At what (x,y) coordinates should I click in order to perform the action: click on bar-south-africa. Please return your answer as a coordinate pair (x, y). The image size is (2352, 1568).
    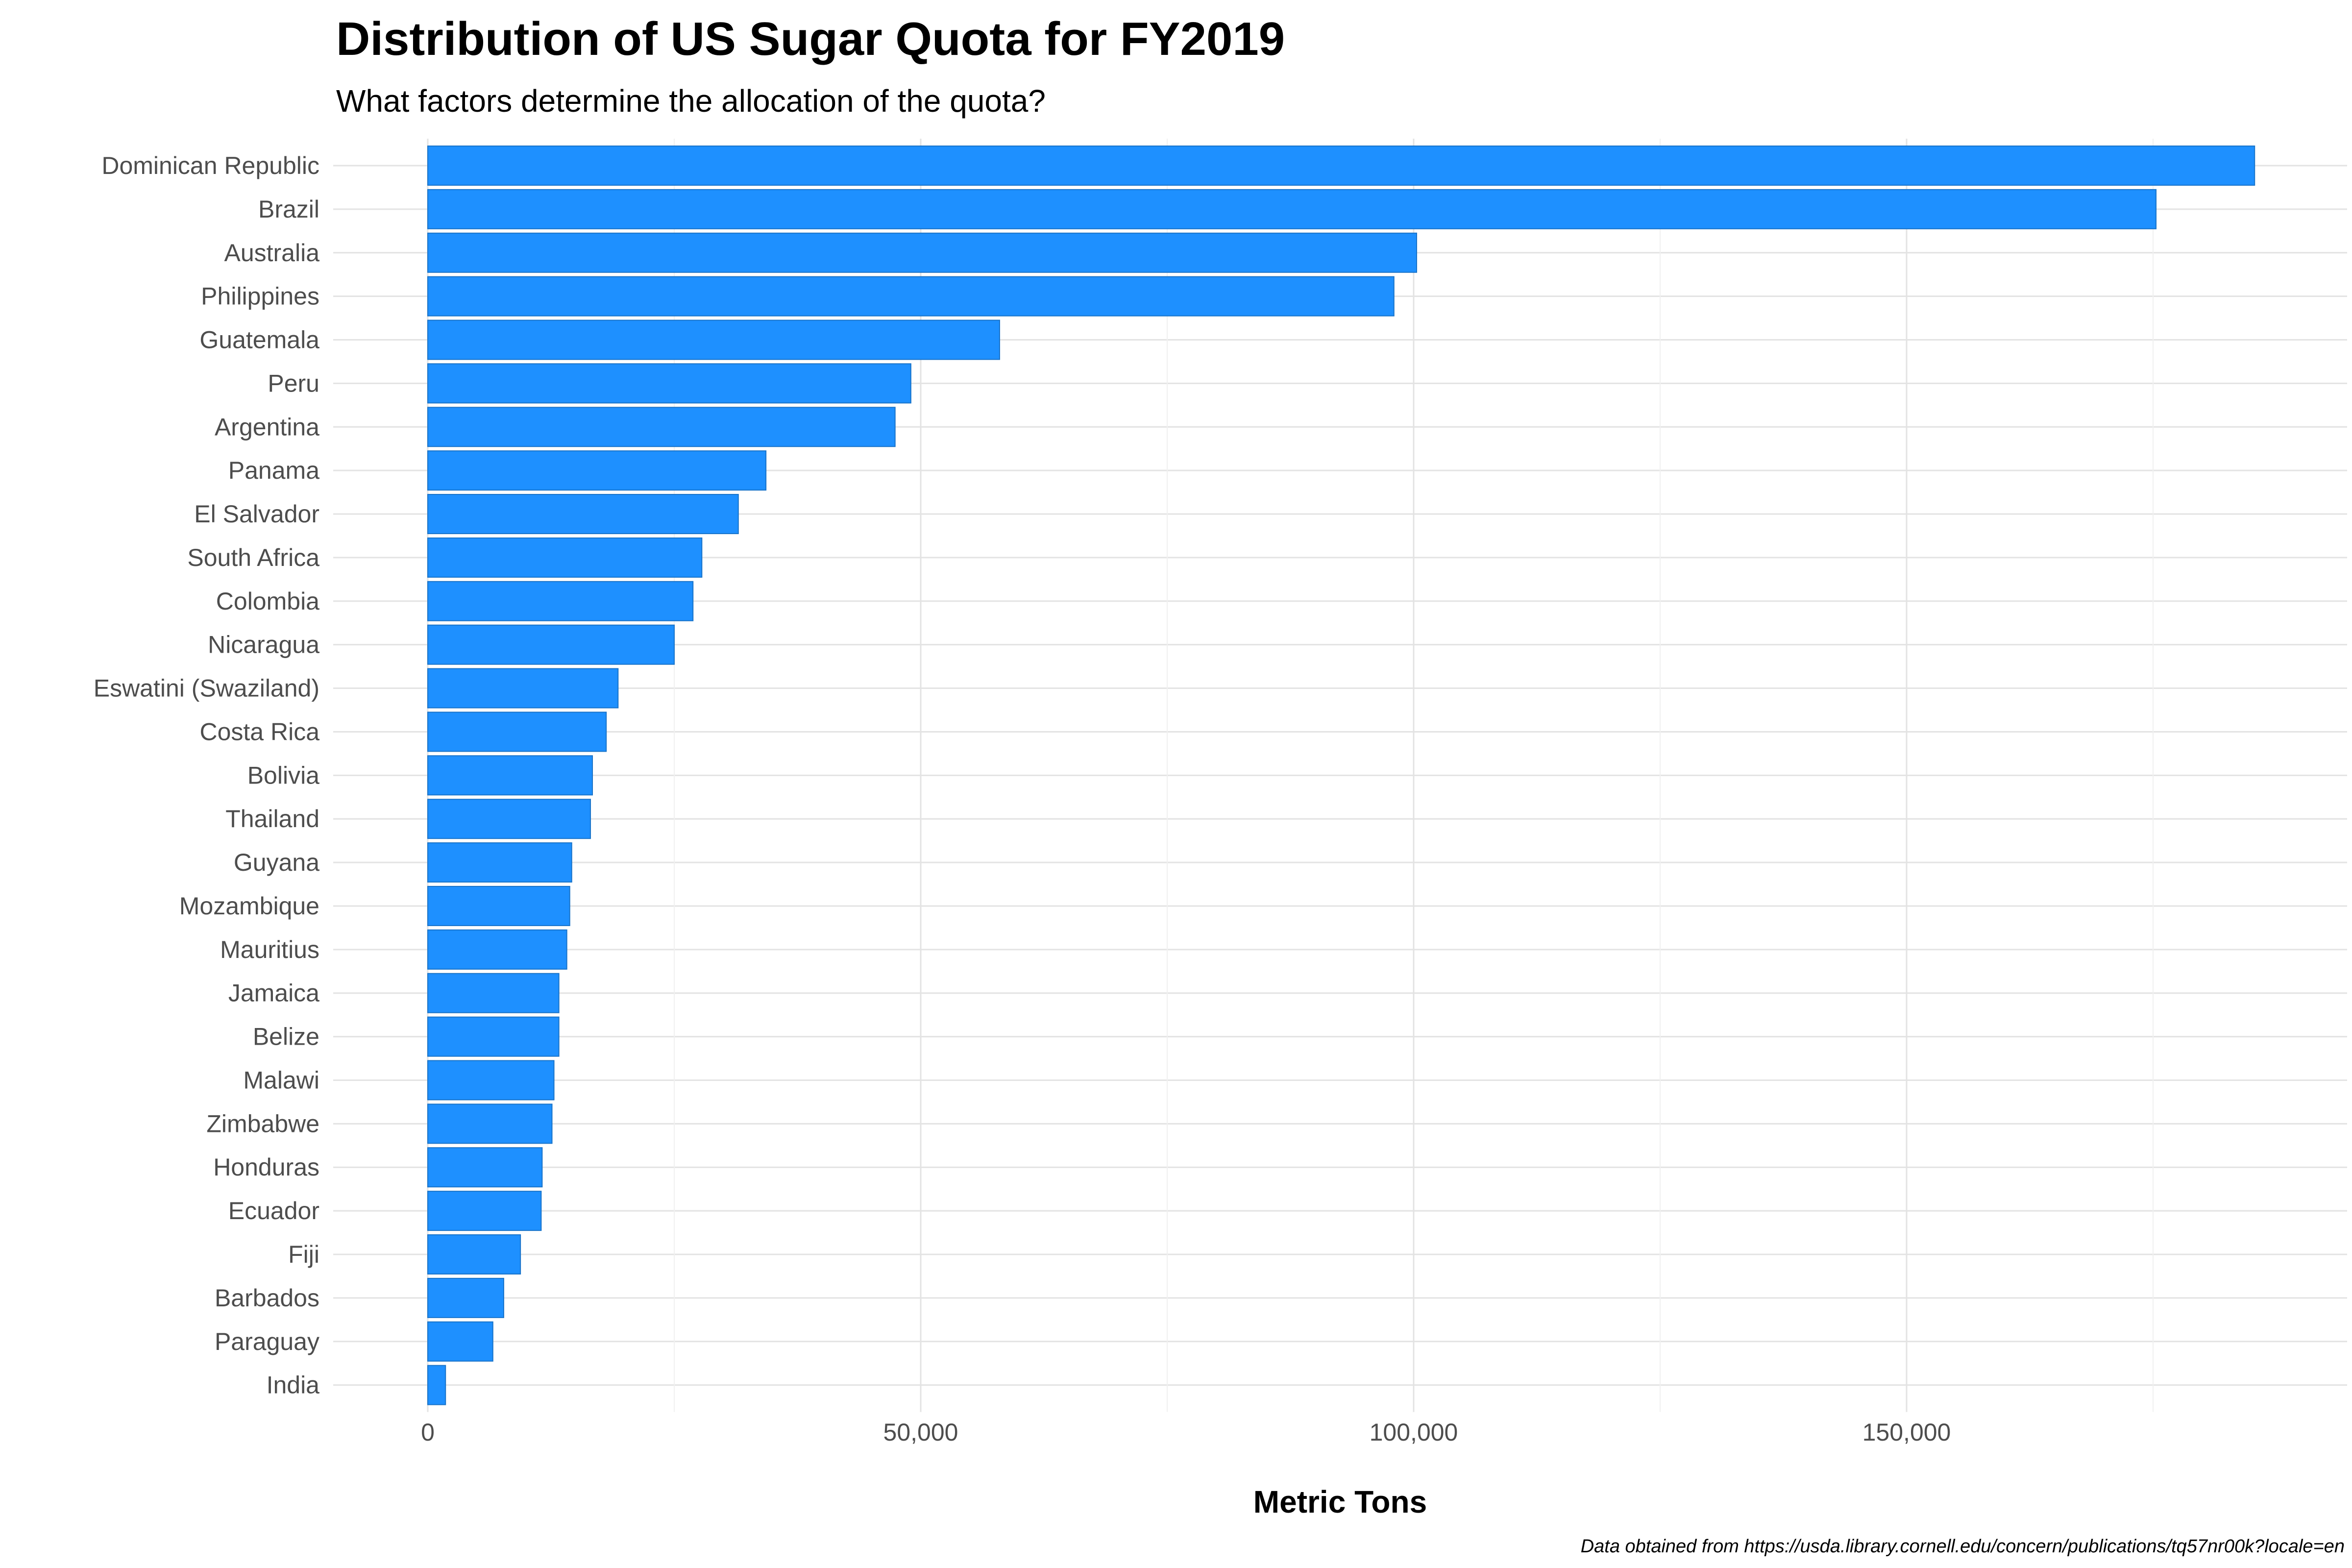
    Looking at the image, I should click on (565, 557).